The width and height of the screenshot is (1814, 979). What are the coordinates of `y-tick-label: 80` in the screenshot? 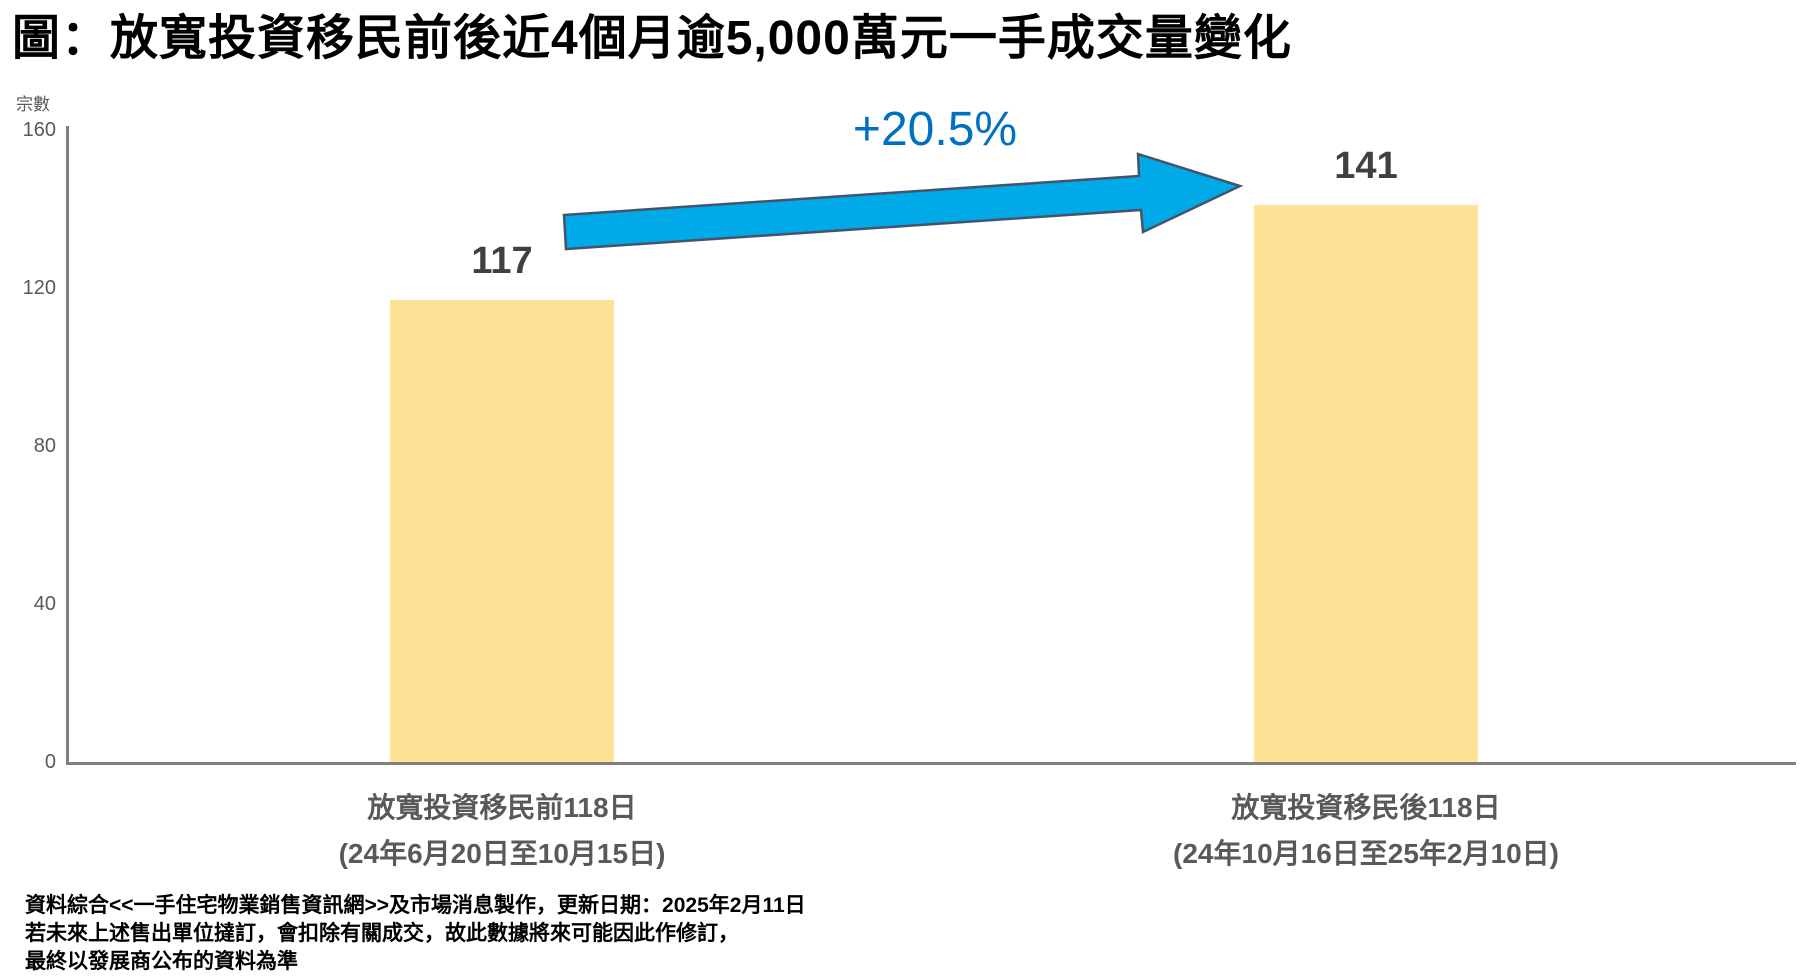 It's located at (44, 446).